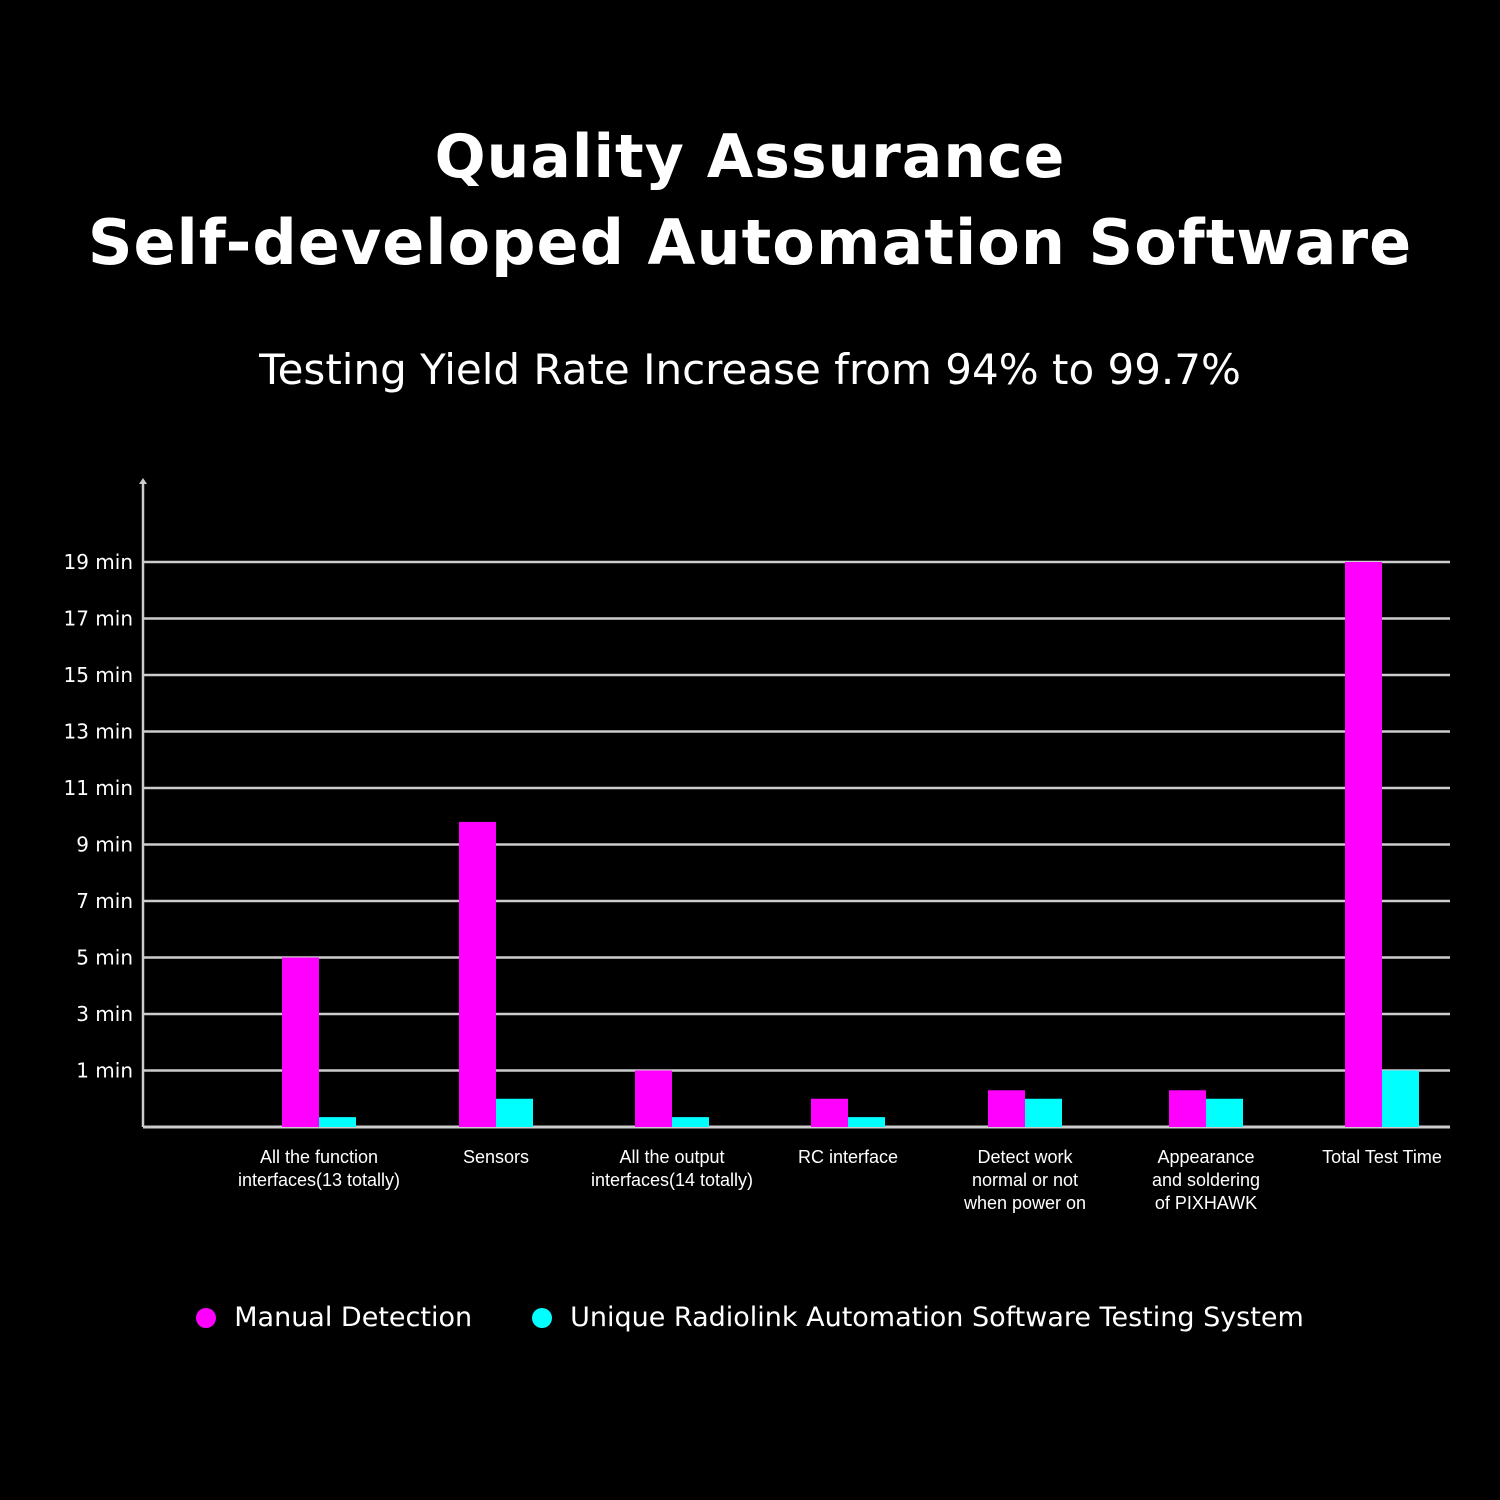  What do you see at coordinates (848, 1157) in the screenshot?
I see `x-category-label: RC interface` at bounding box center [848, 1157].